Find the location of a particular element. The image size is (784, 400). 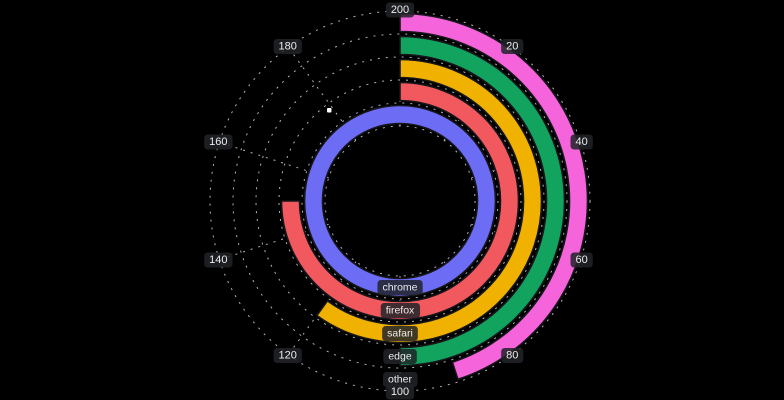

angle-tick-label-40: 40 is located at coordinates (581, 142).